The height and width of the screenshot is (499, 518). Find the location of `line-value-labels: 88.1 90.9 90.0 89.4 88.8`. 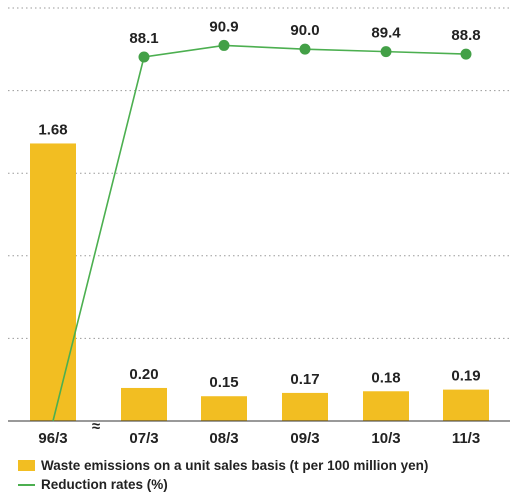

line-value-labels: 88.1 90.9 90.0 89.4 88.8 is located at coordinates (304, 32).